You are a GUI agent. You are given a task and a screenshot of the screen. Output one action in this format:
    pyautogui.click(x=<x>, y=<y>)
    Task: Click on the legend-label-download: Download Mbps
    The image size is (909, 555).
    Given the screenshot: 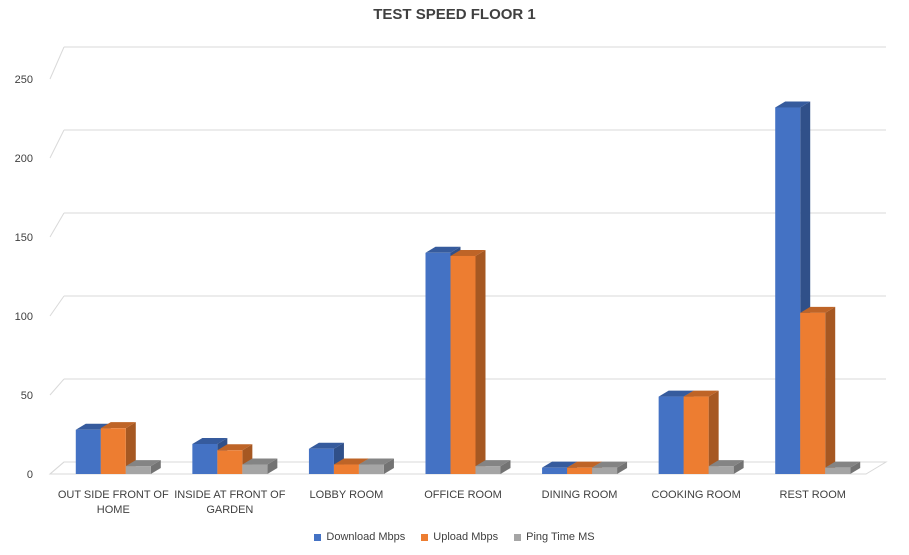 What is the action you would take?
    pyautogui.click(x=366, y=537)
    